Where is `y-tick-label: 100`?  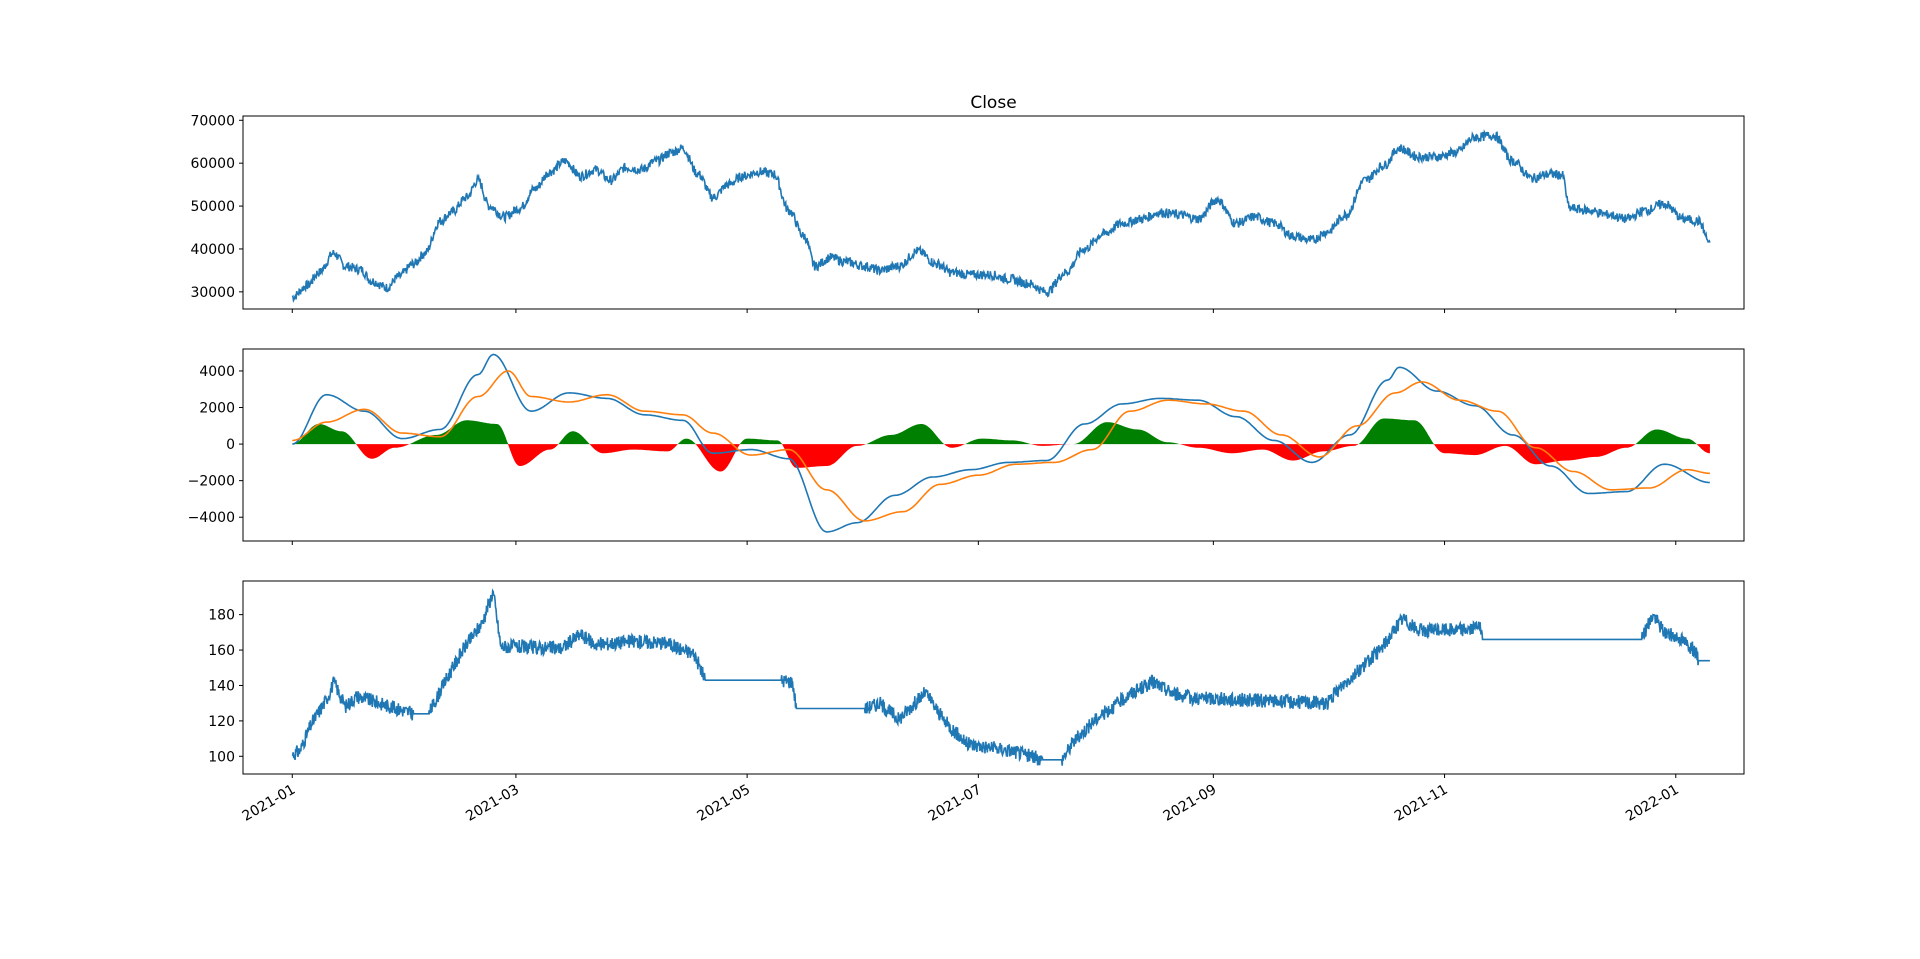 y-tick-label: 100 is located at coordinates (221, 757).